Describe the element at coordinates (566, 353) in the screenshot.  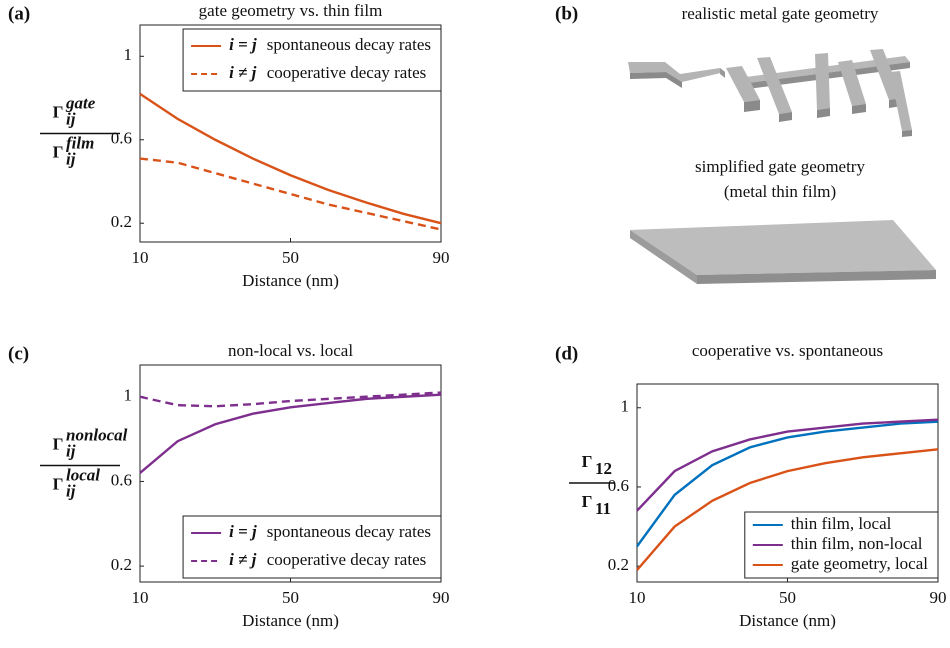
I see `panel-label: (d)` at that location.